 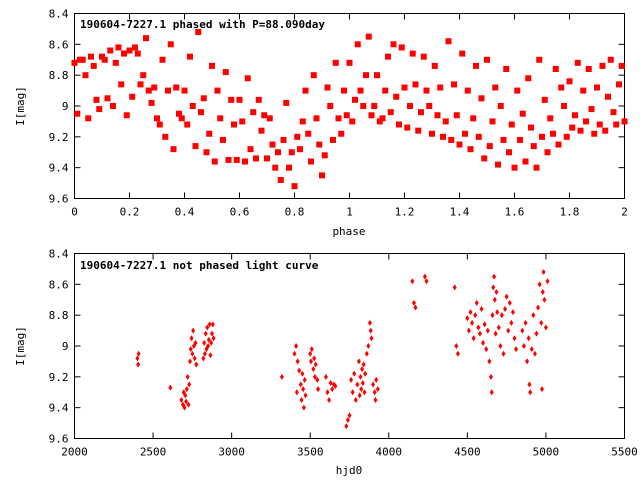 I want to click on y-tick-label: 9.6, so click(x=59, y=439).